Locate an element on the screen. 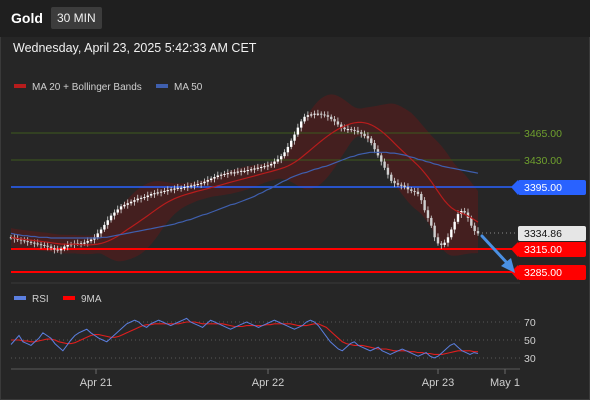  level-label-3285.00: 3285.00 is located at coordinates (543, 273).